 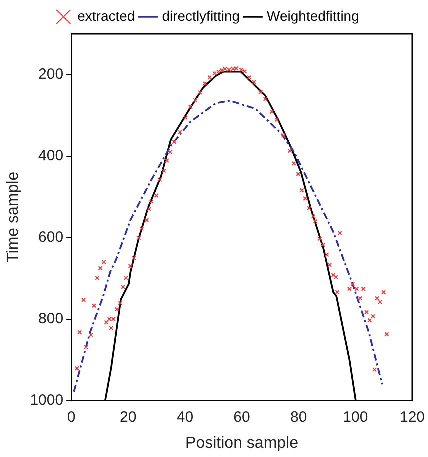 I want to click on x-tick-label: 20, so click(x=128, y=417).